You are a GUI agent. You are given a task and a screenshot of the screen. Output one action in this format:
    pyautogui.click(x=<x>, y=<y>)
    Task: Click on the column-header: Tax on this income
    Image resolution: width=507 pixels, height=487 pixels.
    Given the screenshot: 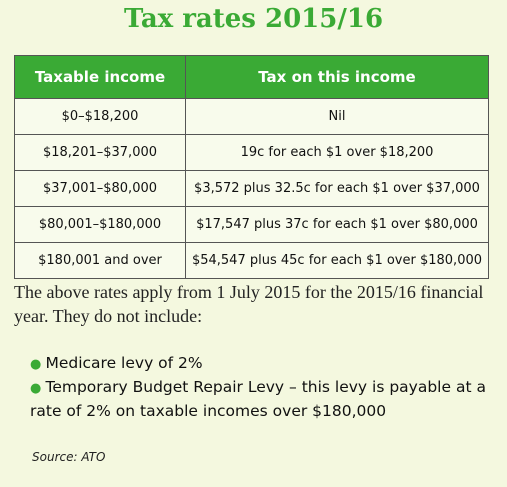 What is the action you would take?
    pyautogui.click(x=337, y=77)
    